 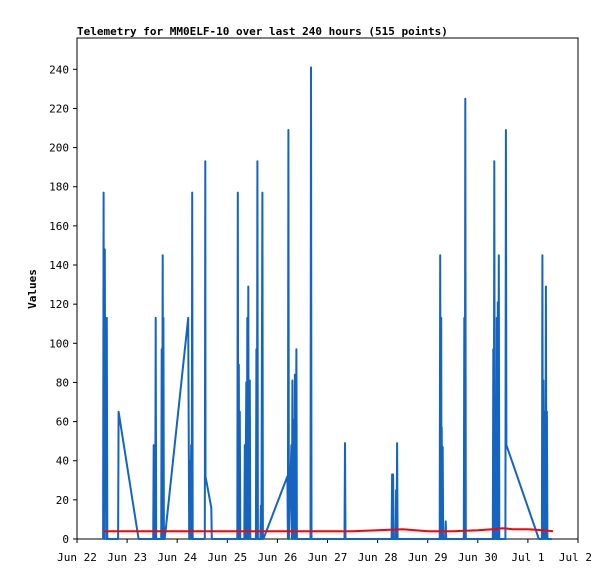 I want to click on y-tick-label: 140, so click(x=59, y=265).